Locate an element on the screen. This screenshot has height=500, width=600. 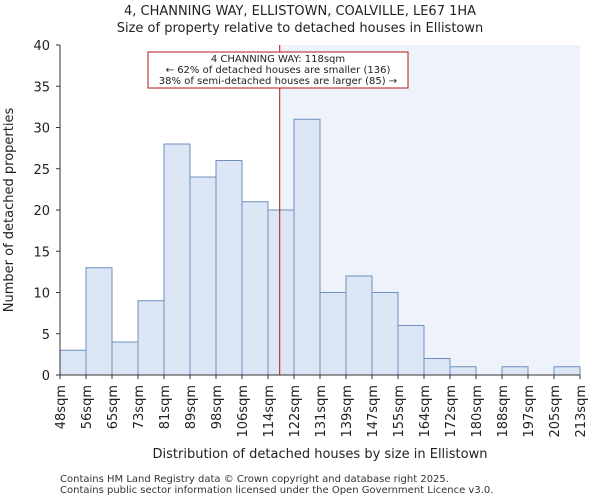
annotation-box is located at coordinates (278, 70).